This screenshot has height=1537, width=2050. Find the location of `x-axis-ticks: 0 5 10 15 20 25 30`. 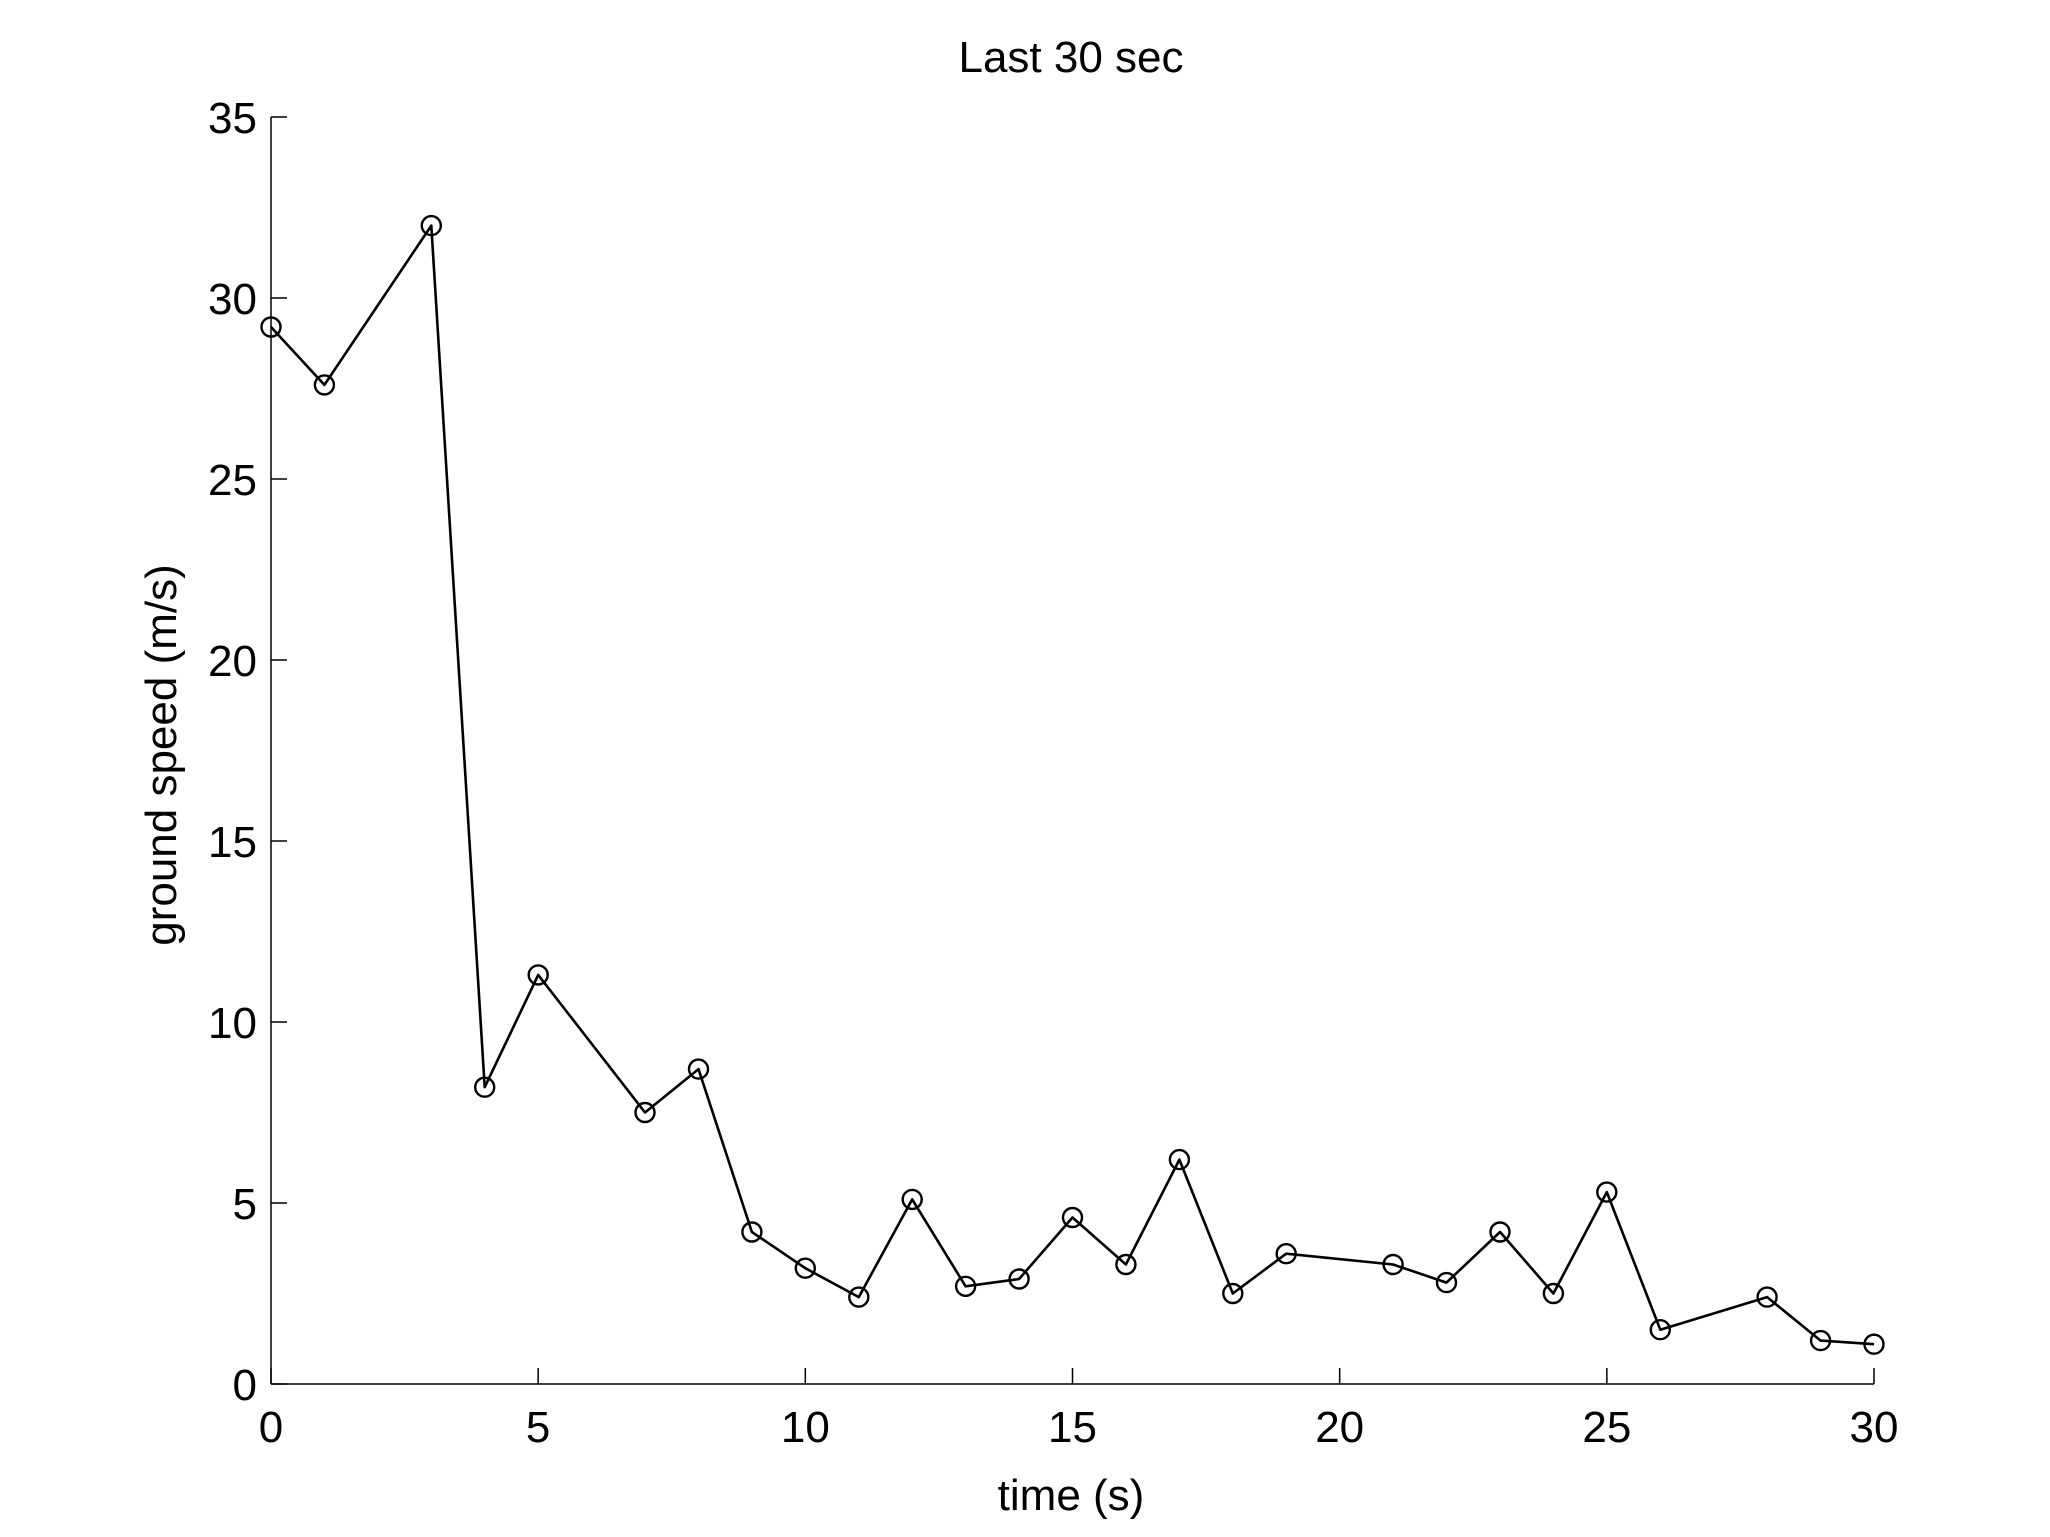

x-axis-ticks: 0 5 10 15 20 25 30 is located at coordinates (1079, 1410).